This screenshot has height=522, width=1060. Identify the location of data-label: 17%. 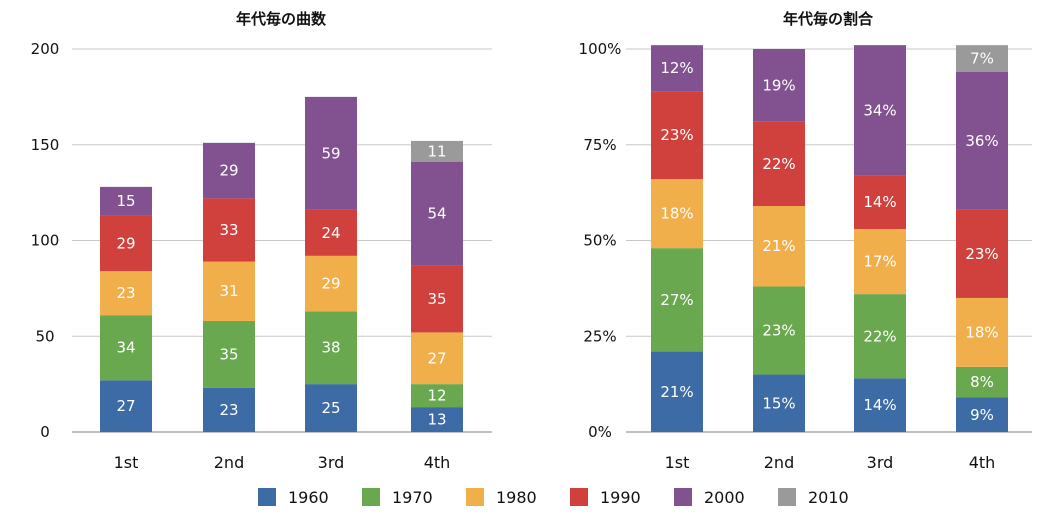
(879, 262).